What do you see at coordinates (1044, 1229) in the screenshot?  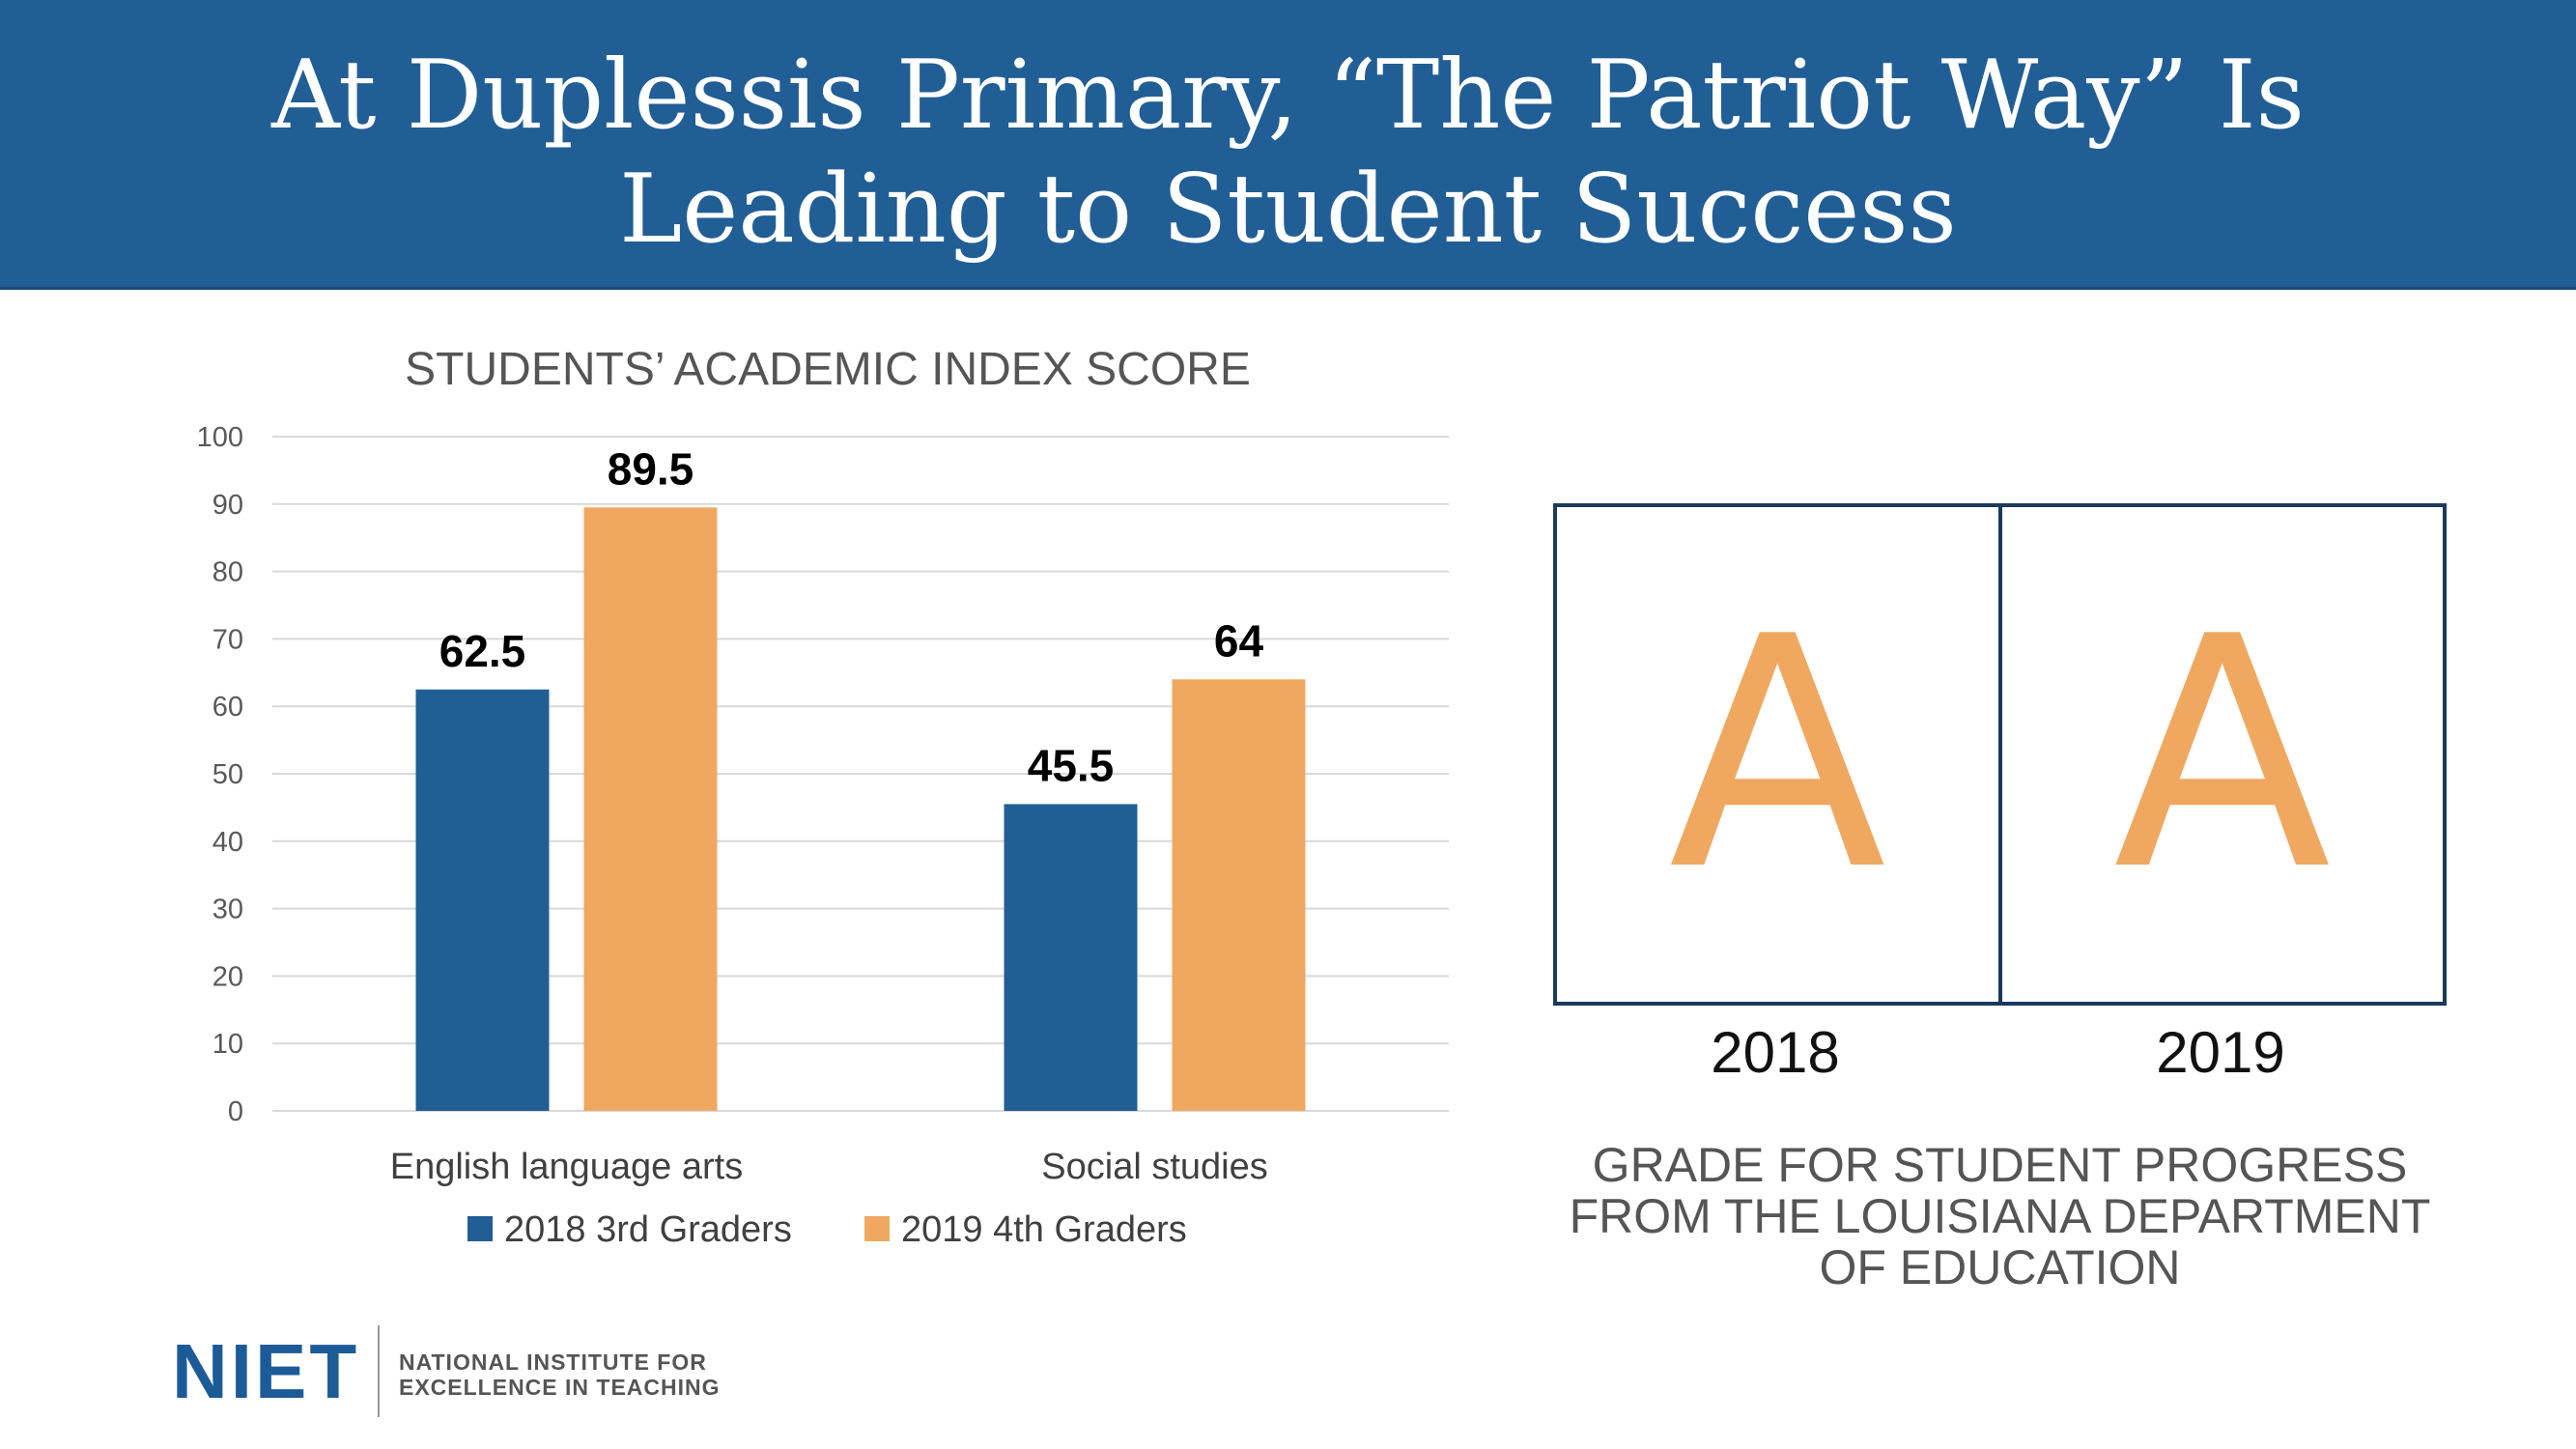 I see `legend-label: 2019 4th Graders` at bounding box center [1044, 1229].